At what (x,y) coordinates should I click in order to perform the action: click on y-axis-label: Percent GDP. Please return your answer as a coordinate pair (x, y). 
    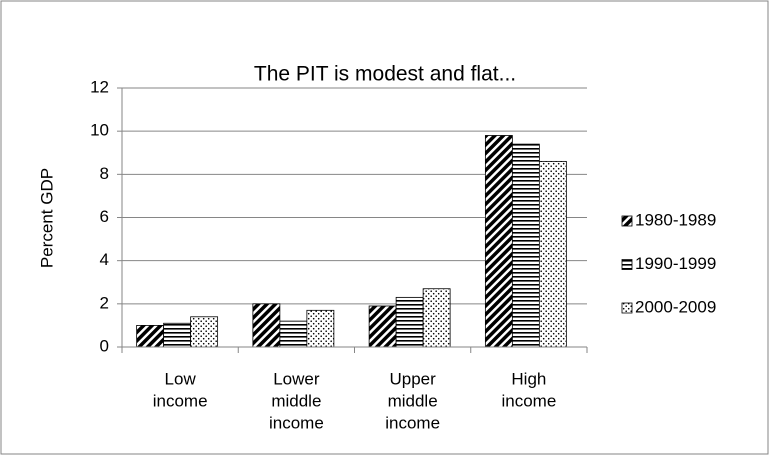
    Looking at the image, I should click on (46, 218).